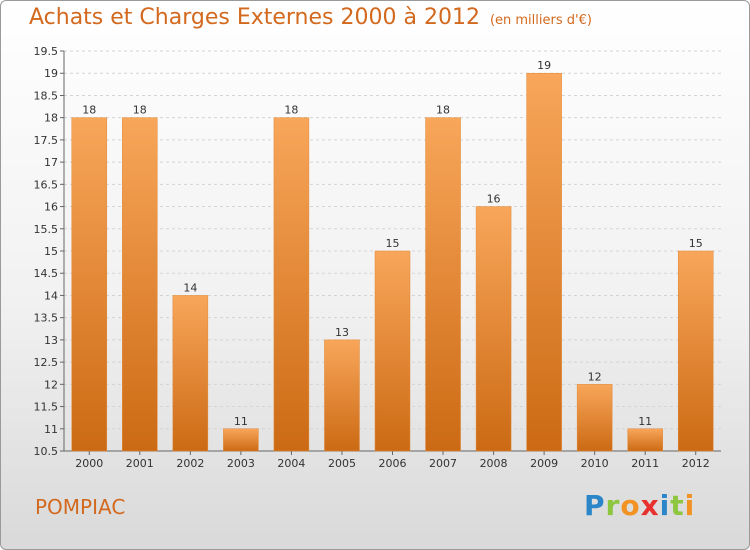 The height and width of the screenshot is (550, 750). What do you see at coordinates (51, 429) in the screenshot?
I see `y-tick-label: 11` at bounding box center [51, 429].